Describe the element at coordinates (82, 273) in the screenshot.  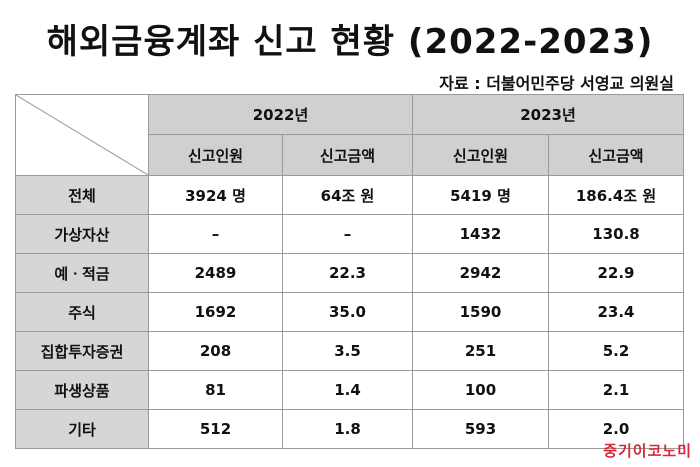
I see `row-label: 예ㆍ적금` at that location.